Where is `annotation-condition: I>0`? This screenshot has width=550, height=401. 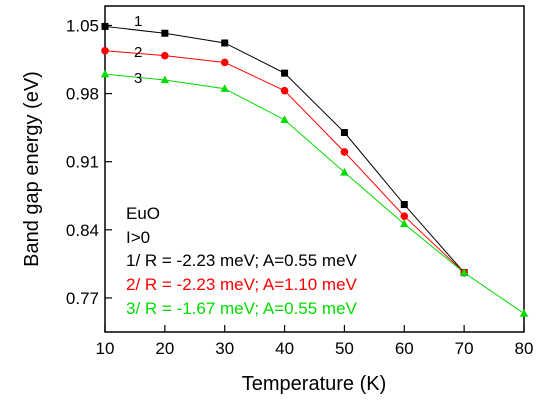
annotation-condition: I>0 is located at coordinates (138, 237).